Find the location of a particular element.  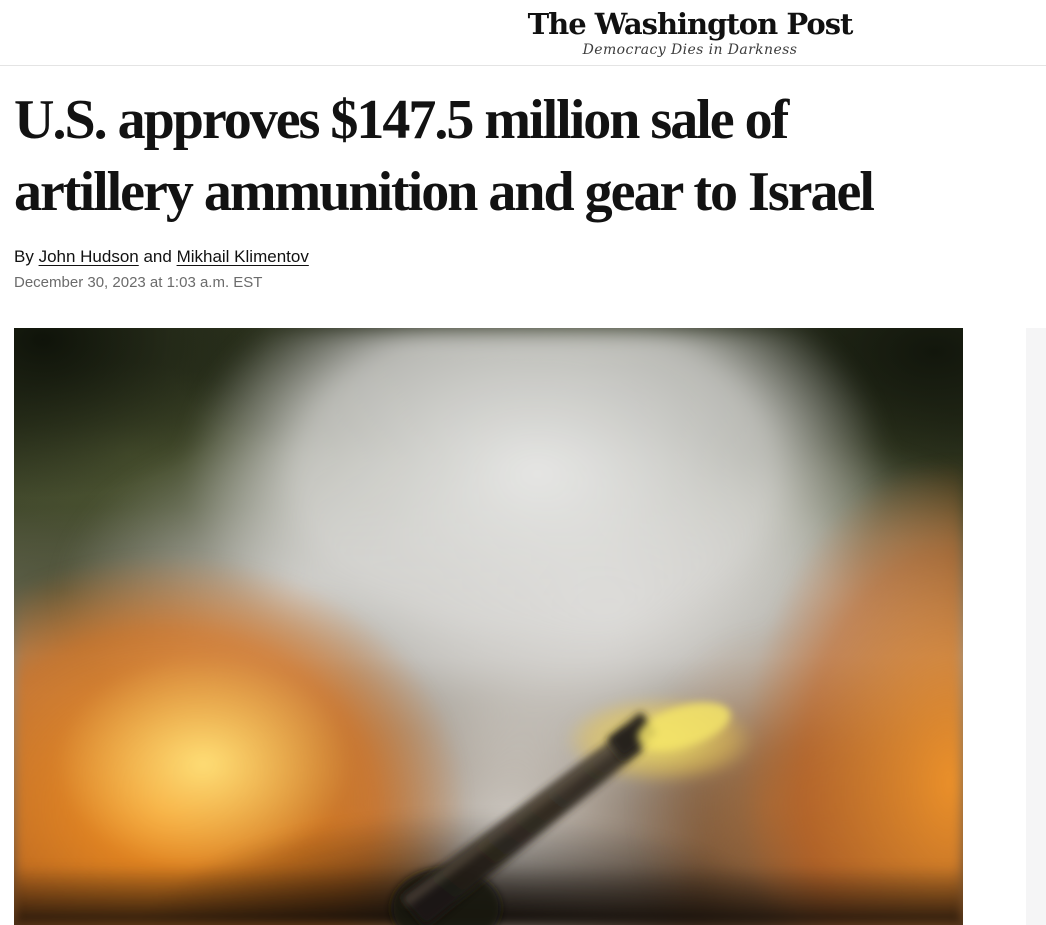

byline: By John Hudson and Mikhail Klimentov is located at coordinates (161, 257).